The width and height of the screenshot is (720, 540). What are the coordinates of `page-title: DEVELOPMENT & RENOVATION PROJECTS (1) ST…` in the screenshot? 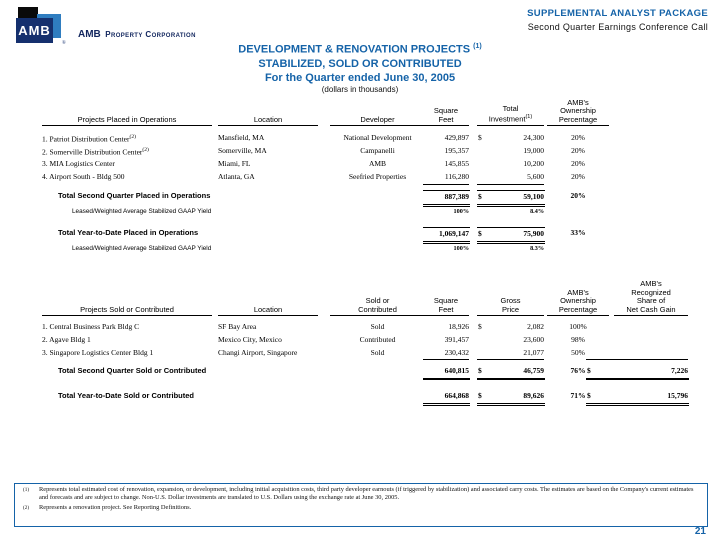 It's located at (360, 62).